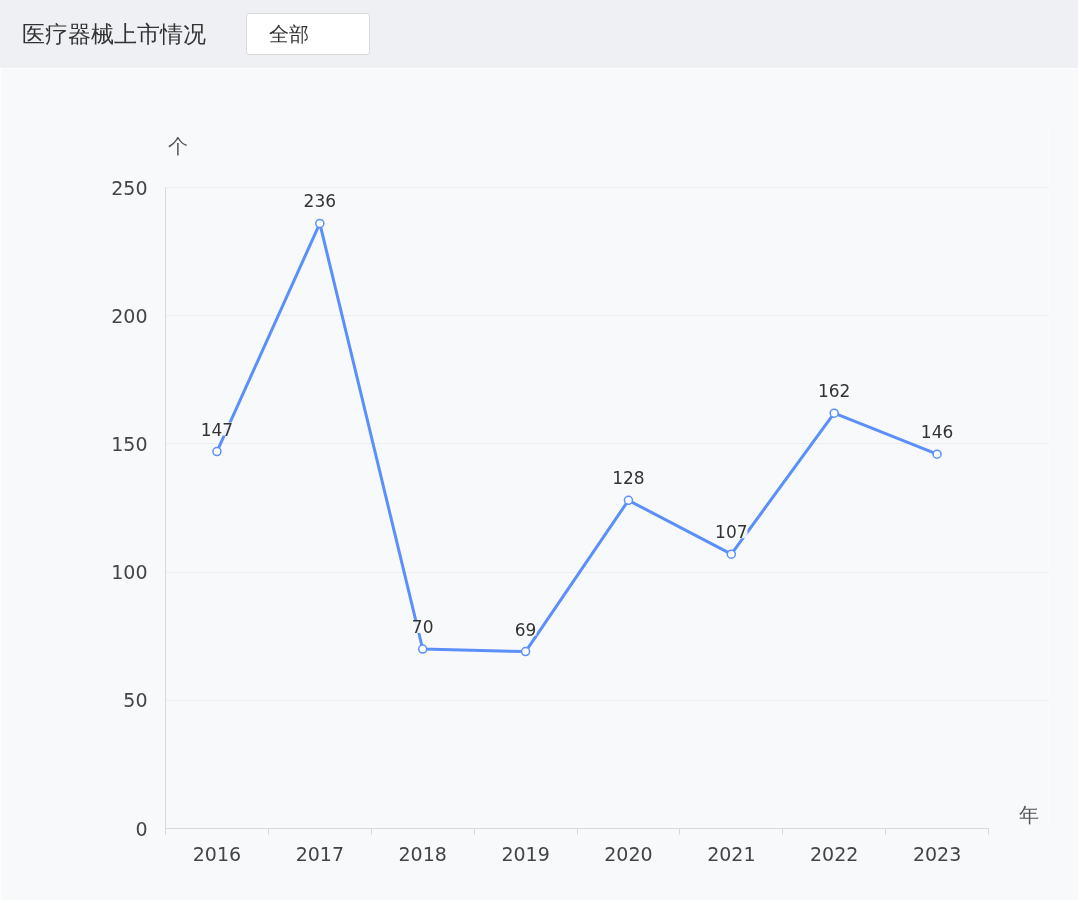 Image resolution: width=1080 pixels, height=903 pixels. Describe the element at coordinates (525, 853) in the screenshot. I see `x-tick-label: 2019` at that location.